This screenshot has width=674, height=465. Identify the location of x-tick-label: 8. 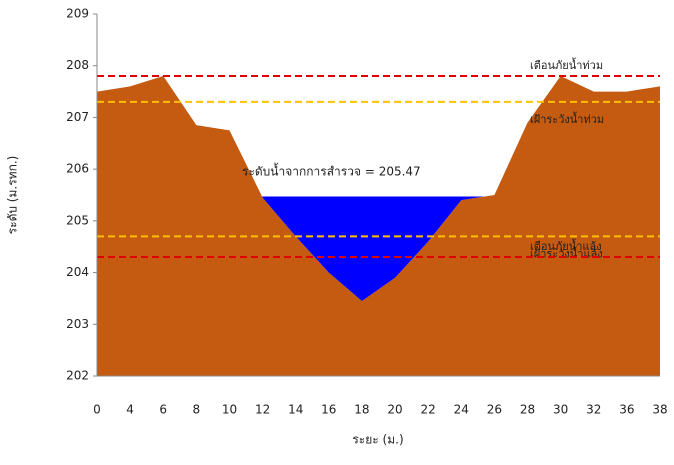
(197, 410).